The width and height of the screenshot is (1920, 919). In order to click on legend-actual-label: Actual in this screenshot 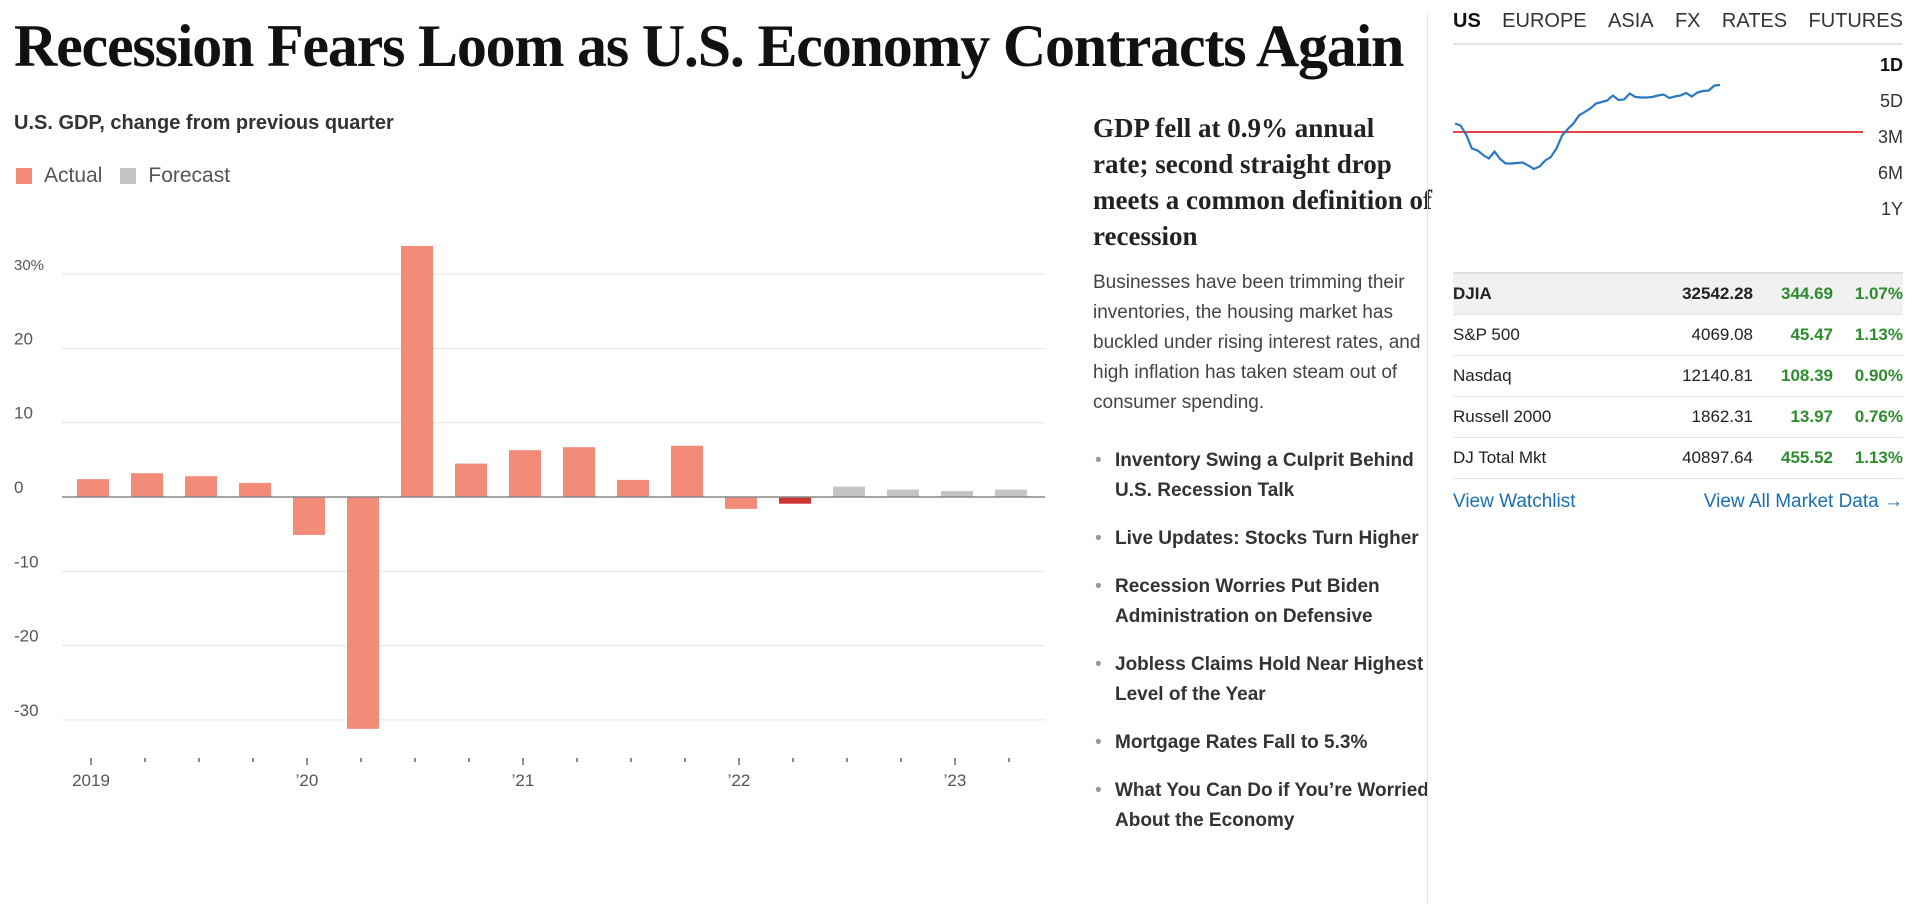, I will do `click(73, 175)`.